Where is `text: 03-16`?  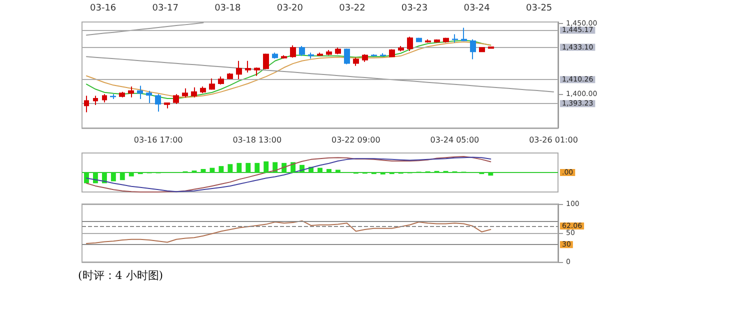
text: 03-16 is located at coordinates (103, 9).